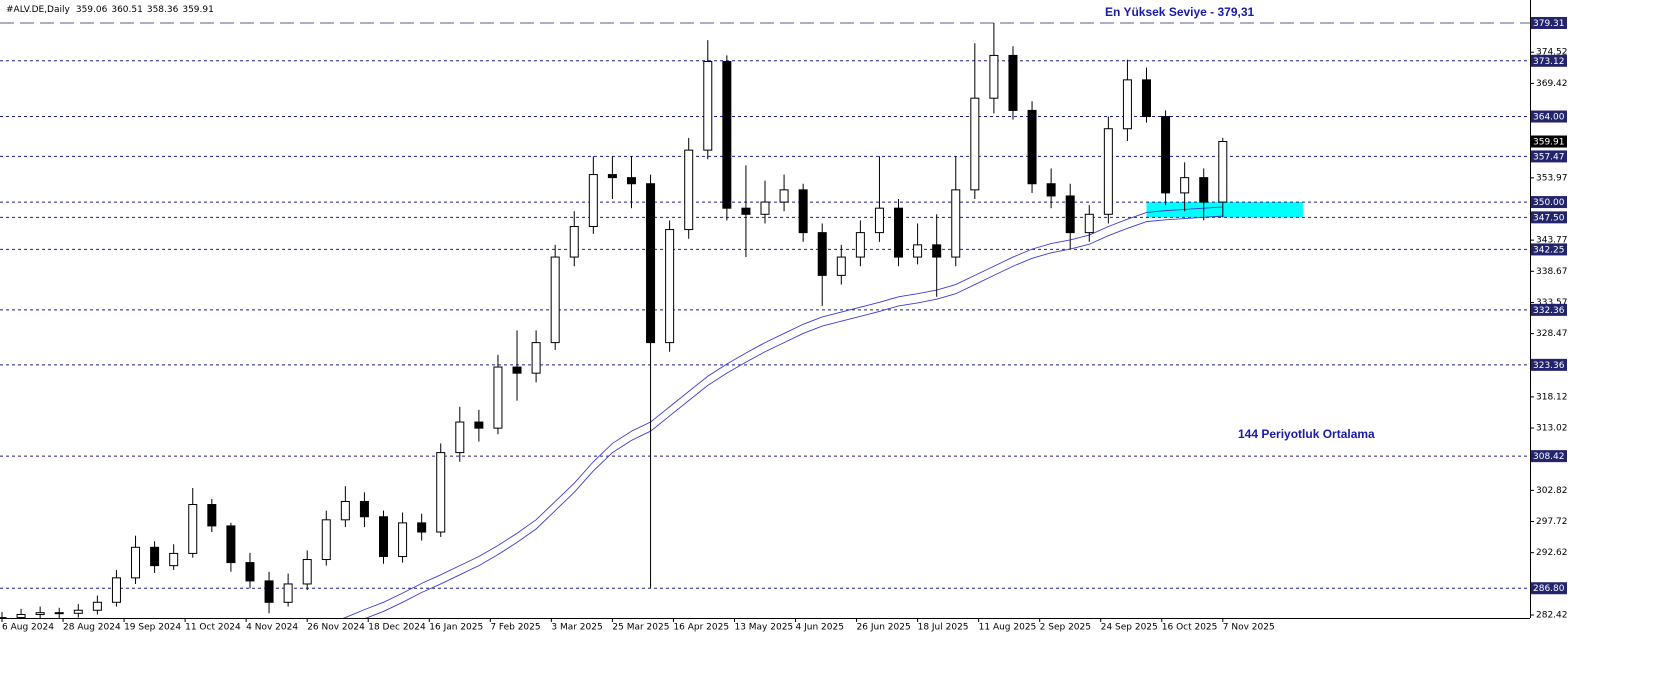 The height and width of the screenshot is (675, 1662). I want to click on y-tick-label: 313.02, so click(1552, 429).